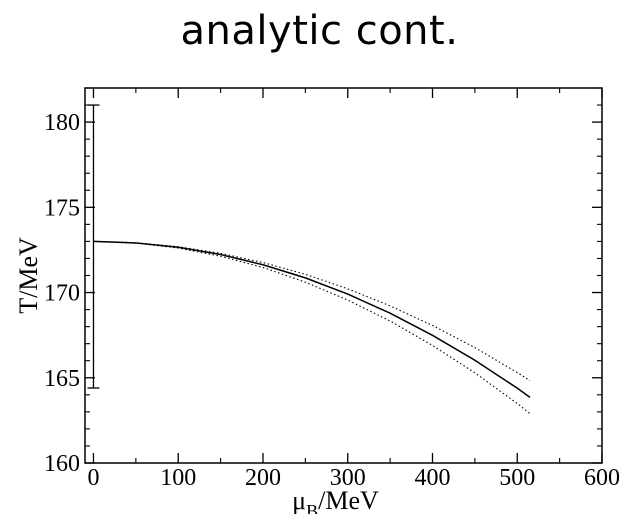 This screenshot has width=639, height=514. What do you see at coordinates (319, 31) in the screenshot?
I see `chart-title: analytic cont.` at bounding box center [319, 31].